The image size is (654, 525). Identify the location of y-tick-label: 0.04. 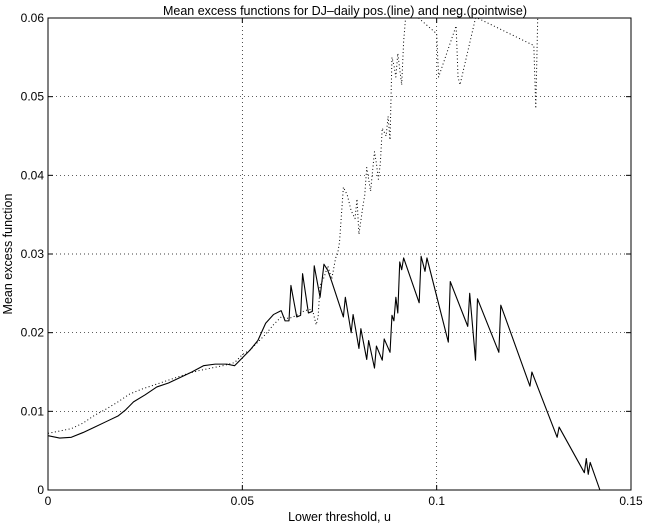
(33, 175).